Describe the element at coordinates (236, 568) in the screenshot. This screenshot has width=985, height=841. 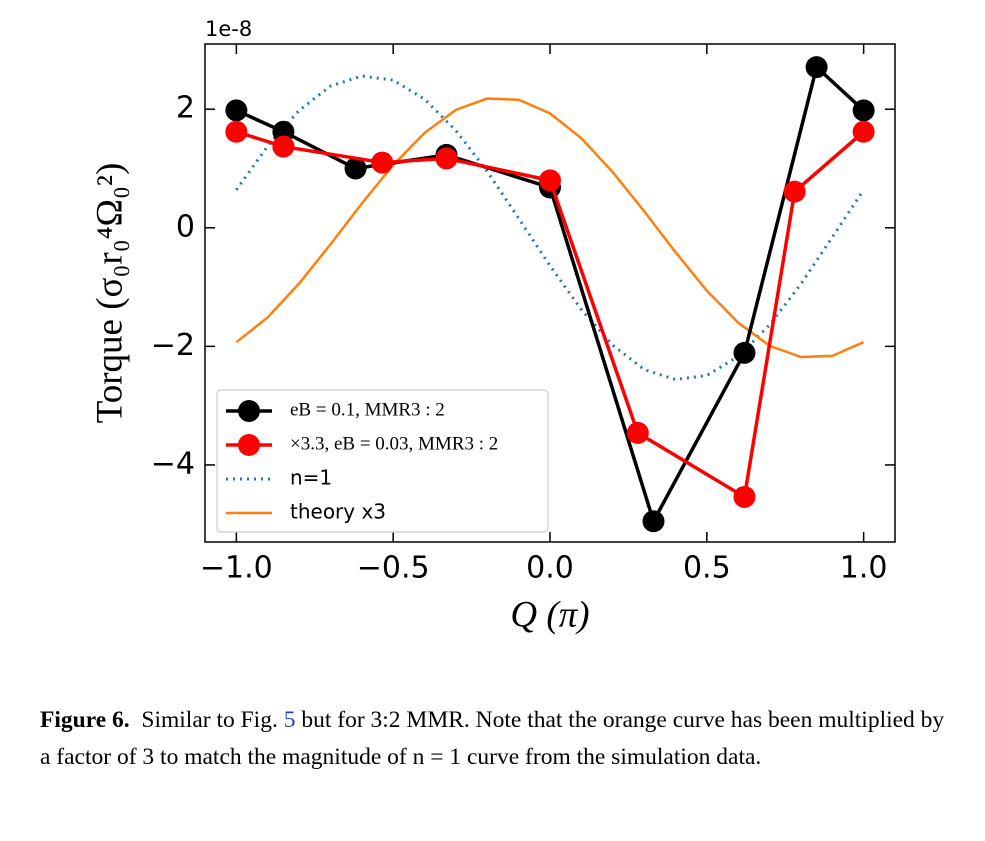
I see `x-tick-label: −1.0` at that location.